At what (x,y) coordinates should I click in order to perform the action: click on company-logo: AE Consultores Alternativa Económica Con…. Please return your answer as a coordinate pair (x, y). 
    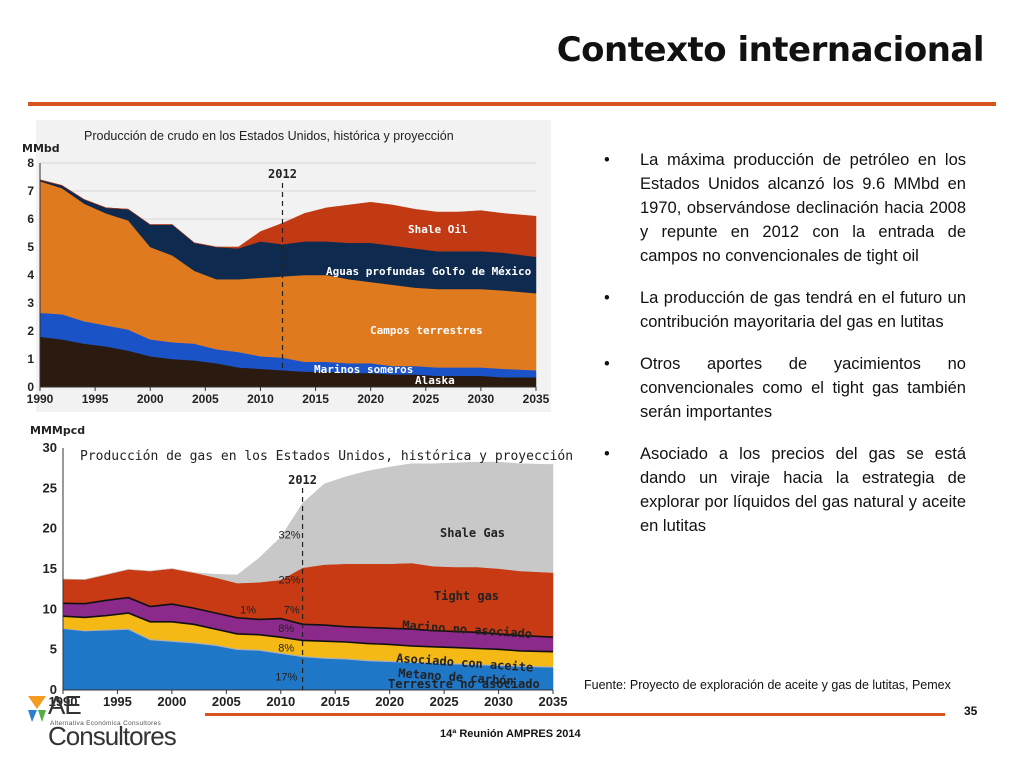
    Looking at the image, I should click on (116, 720).